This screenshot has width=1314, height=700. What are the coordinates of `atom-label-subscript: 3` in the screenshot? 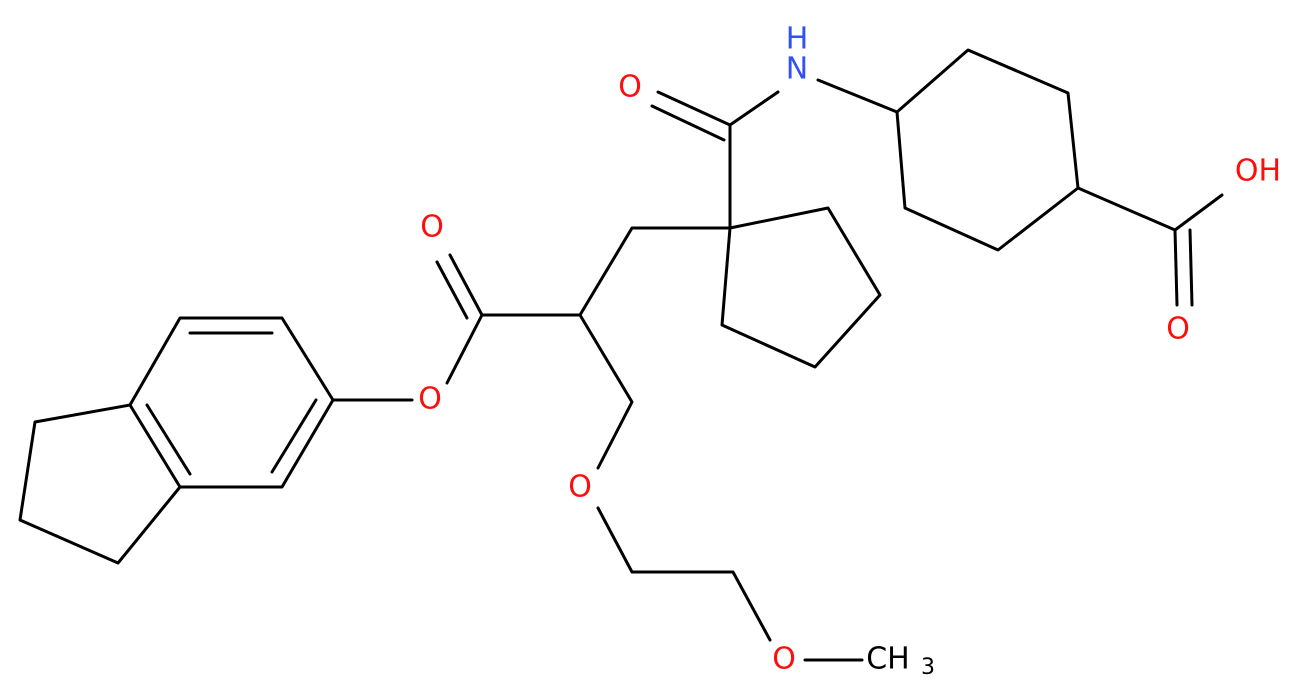 It's located at (928, 667).